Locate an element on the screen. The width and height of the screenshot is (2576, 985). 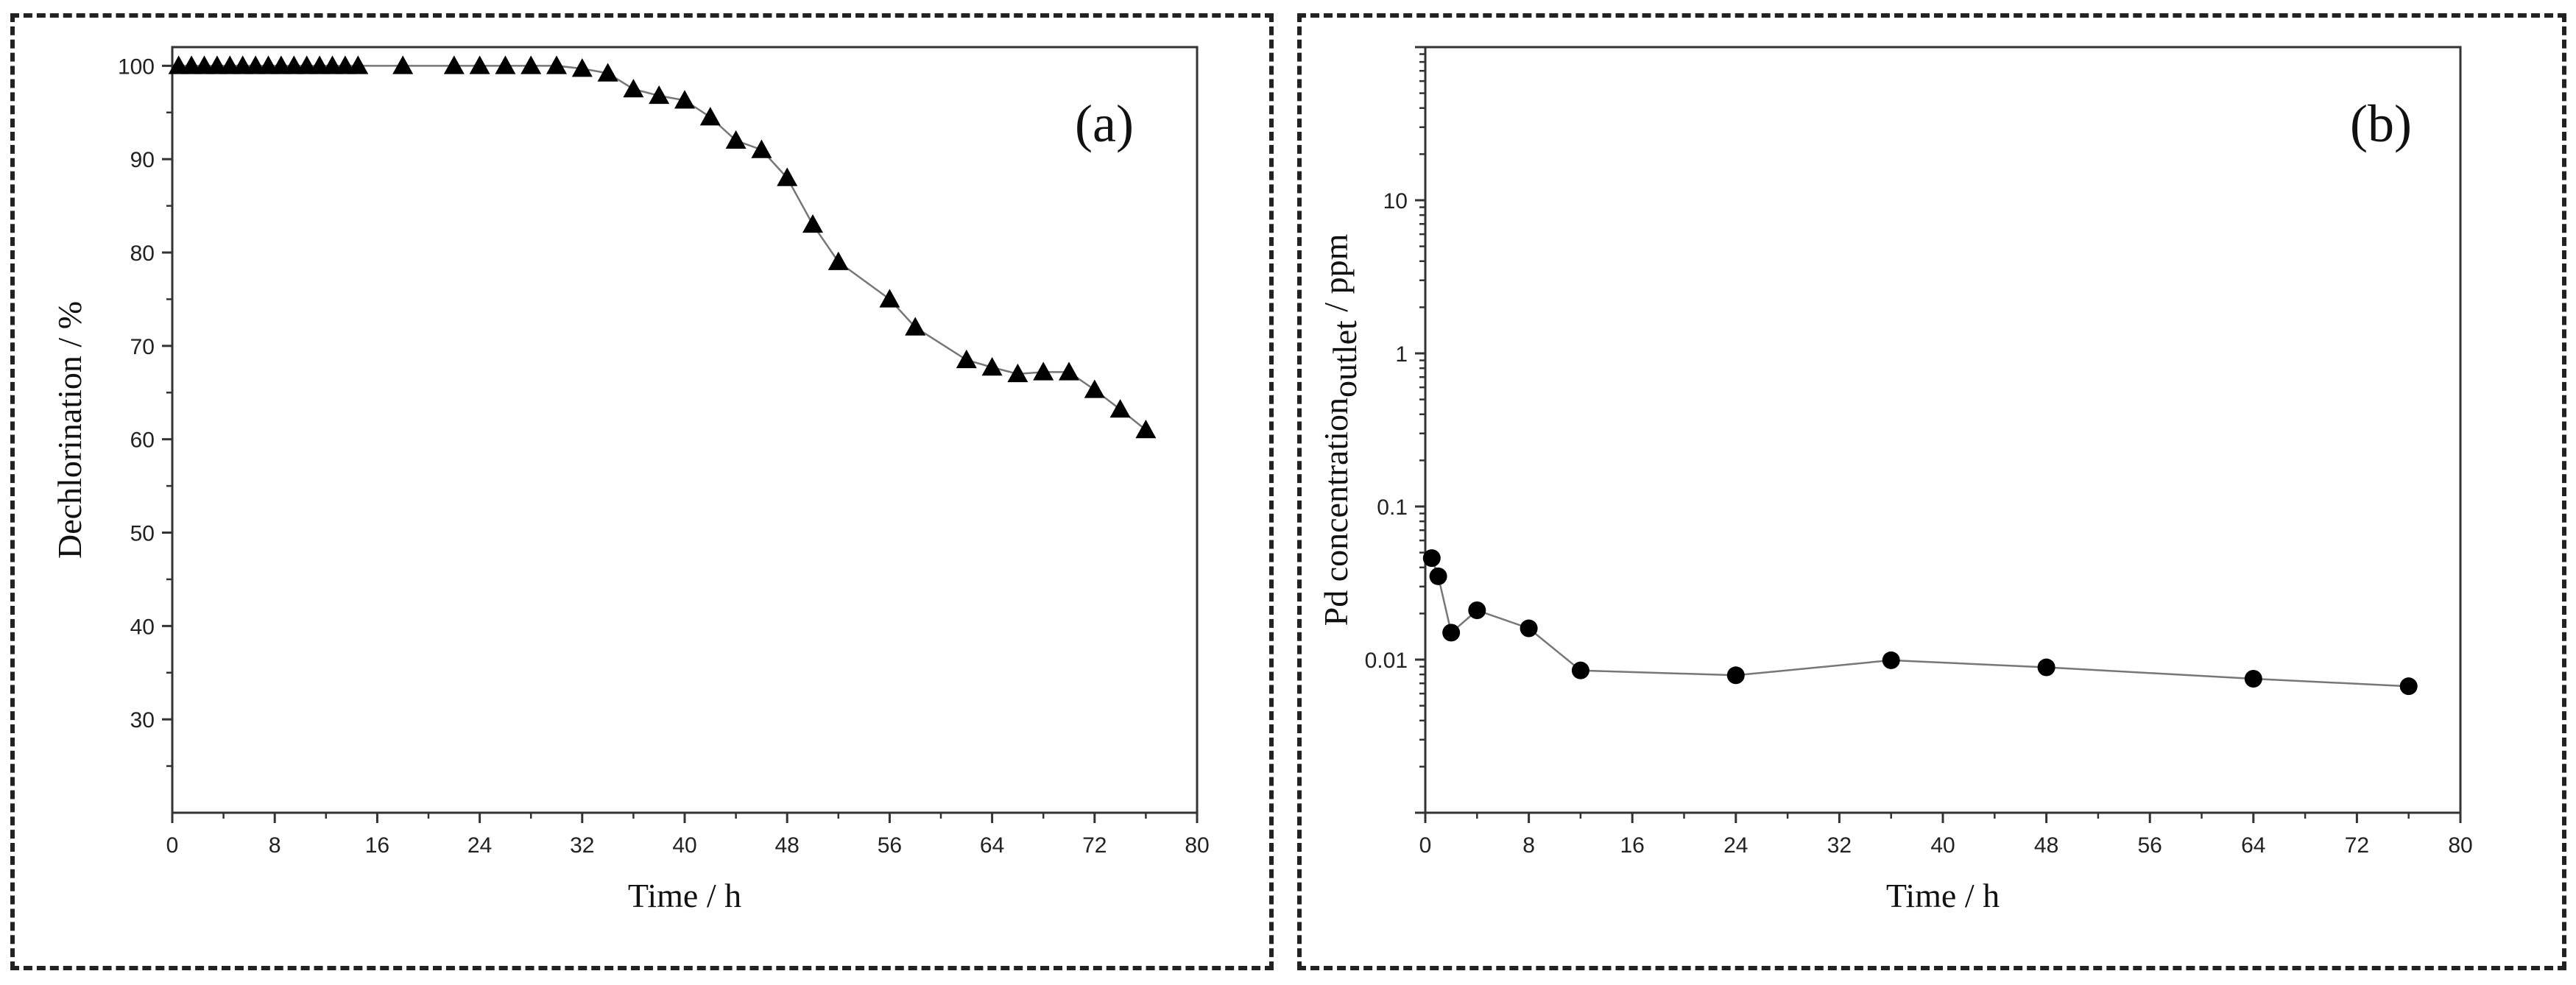
y-tick-label: 1 is located at coordinates (1401, 354).